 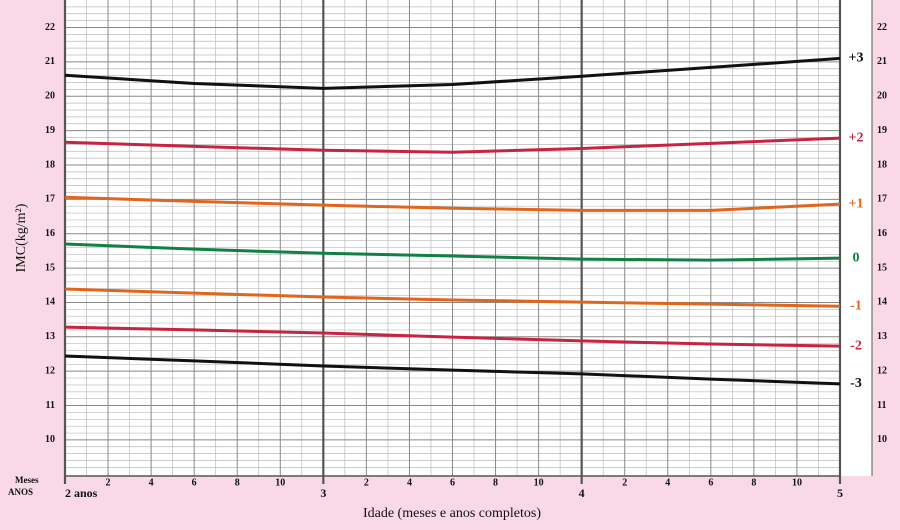 What do you see at coordinates (856, 305) in the screenshot?
I see `series-label: -1` at bounding box center [856, 305].